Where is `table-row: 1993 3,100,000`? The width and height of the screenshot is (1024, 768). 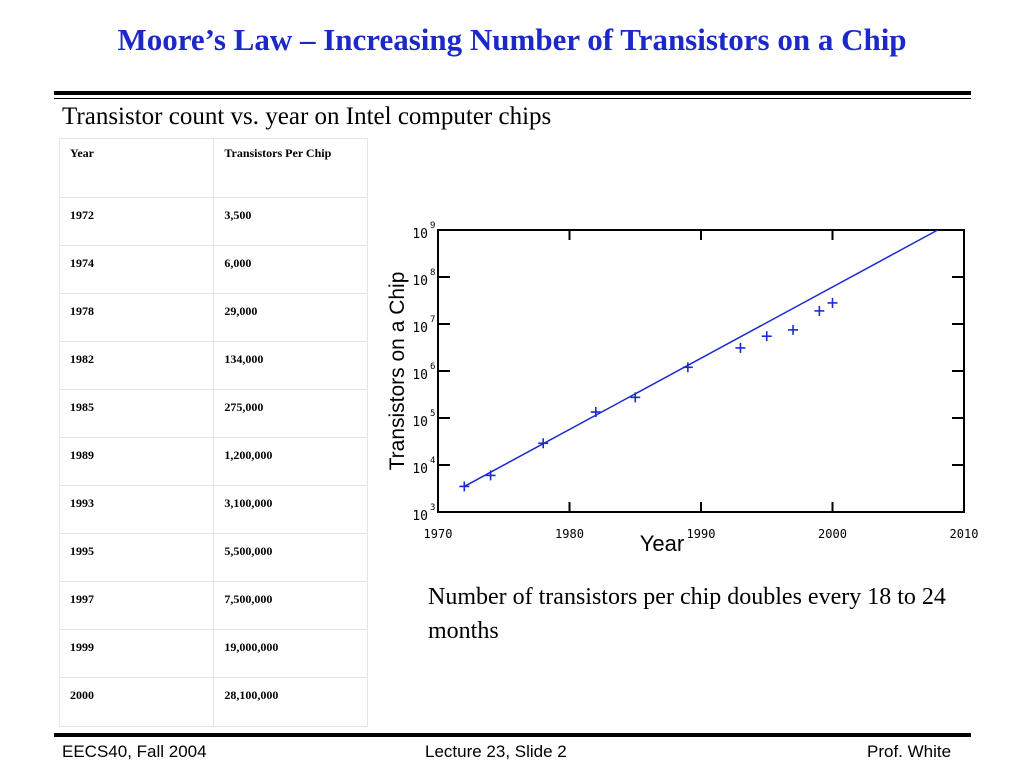 table-row: 1993 3,100,000 is located at coordinates (213, 509).